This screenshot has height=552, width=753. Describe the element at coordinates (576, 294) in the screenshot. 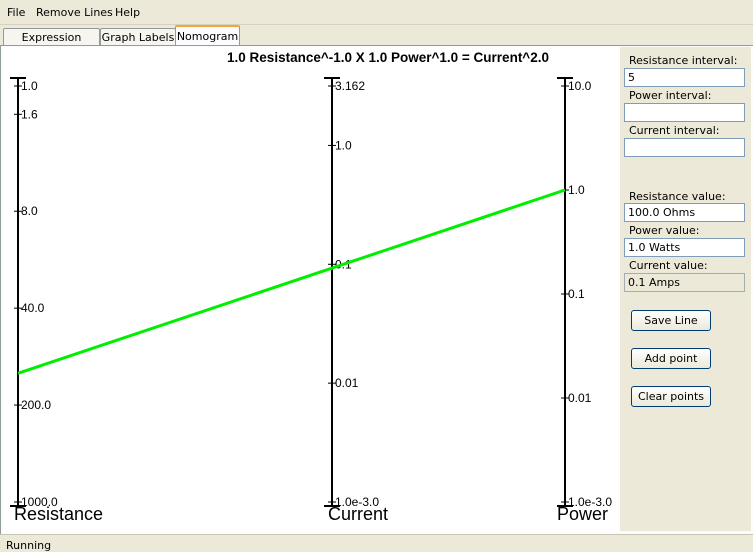

I see `power-tick-label: 0.1` at that location.